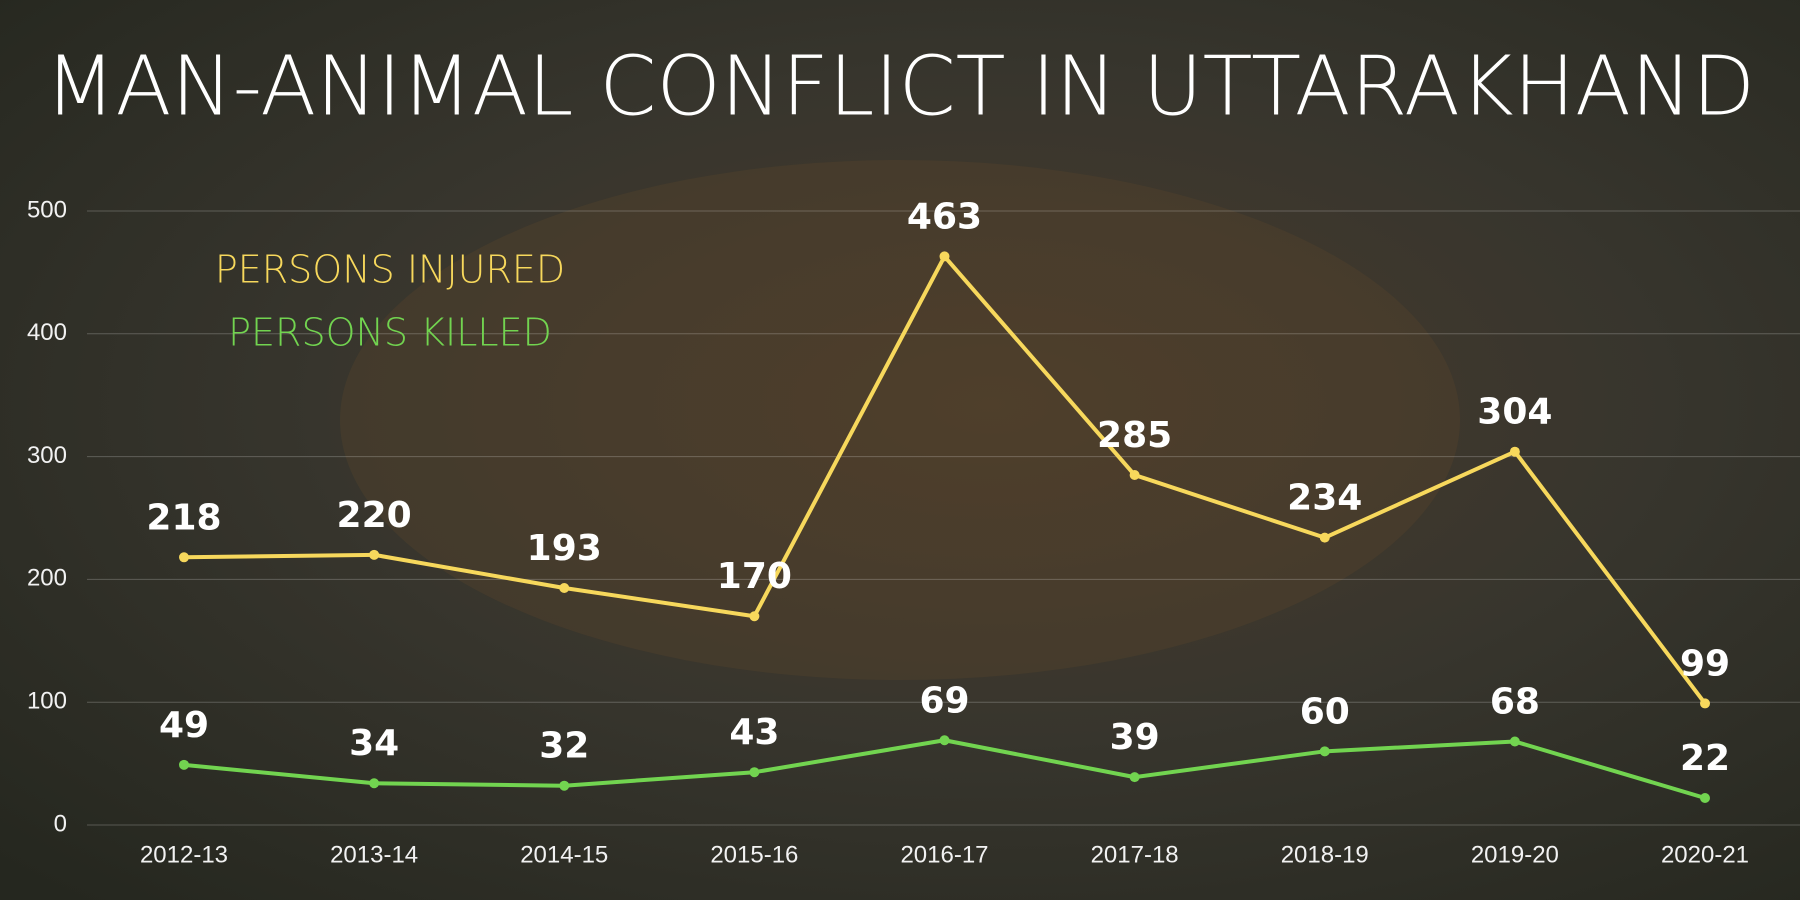 Image resolution: width=1800 pixels, height=900 pixels. I want to click on data-label: 285, so click(1134, 435).